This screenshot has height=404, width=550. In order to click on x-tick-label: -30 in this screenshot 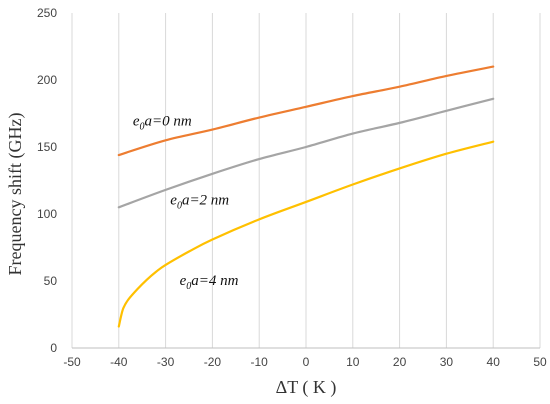, I will do `click(166, 362)`.